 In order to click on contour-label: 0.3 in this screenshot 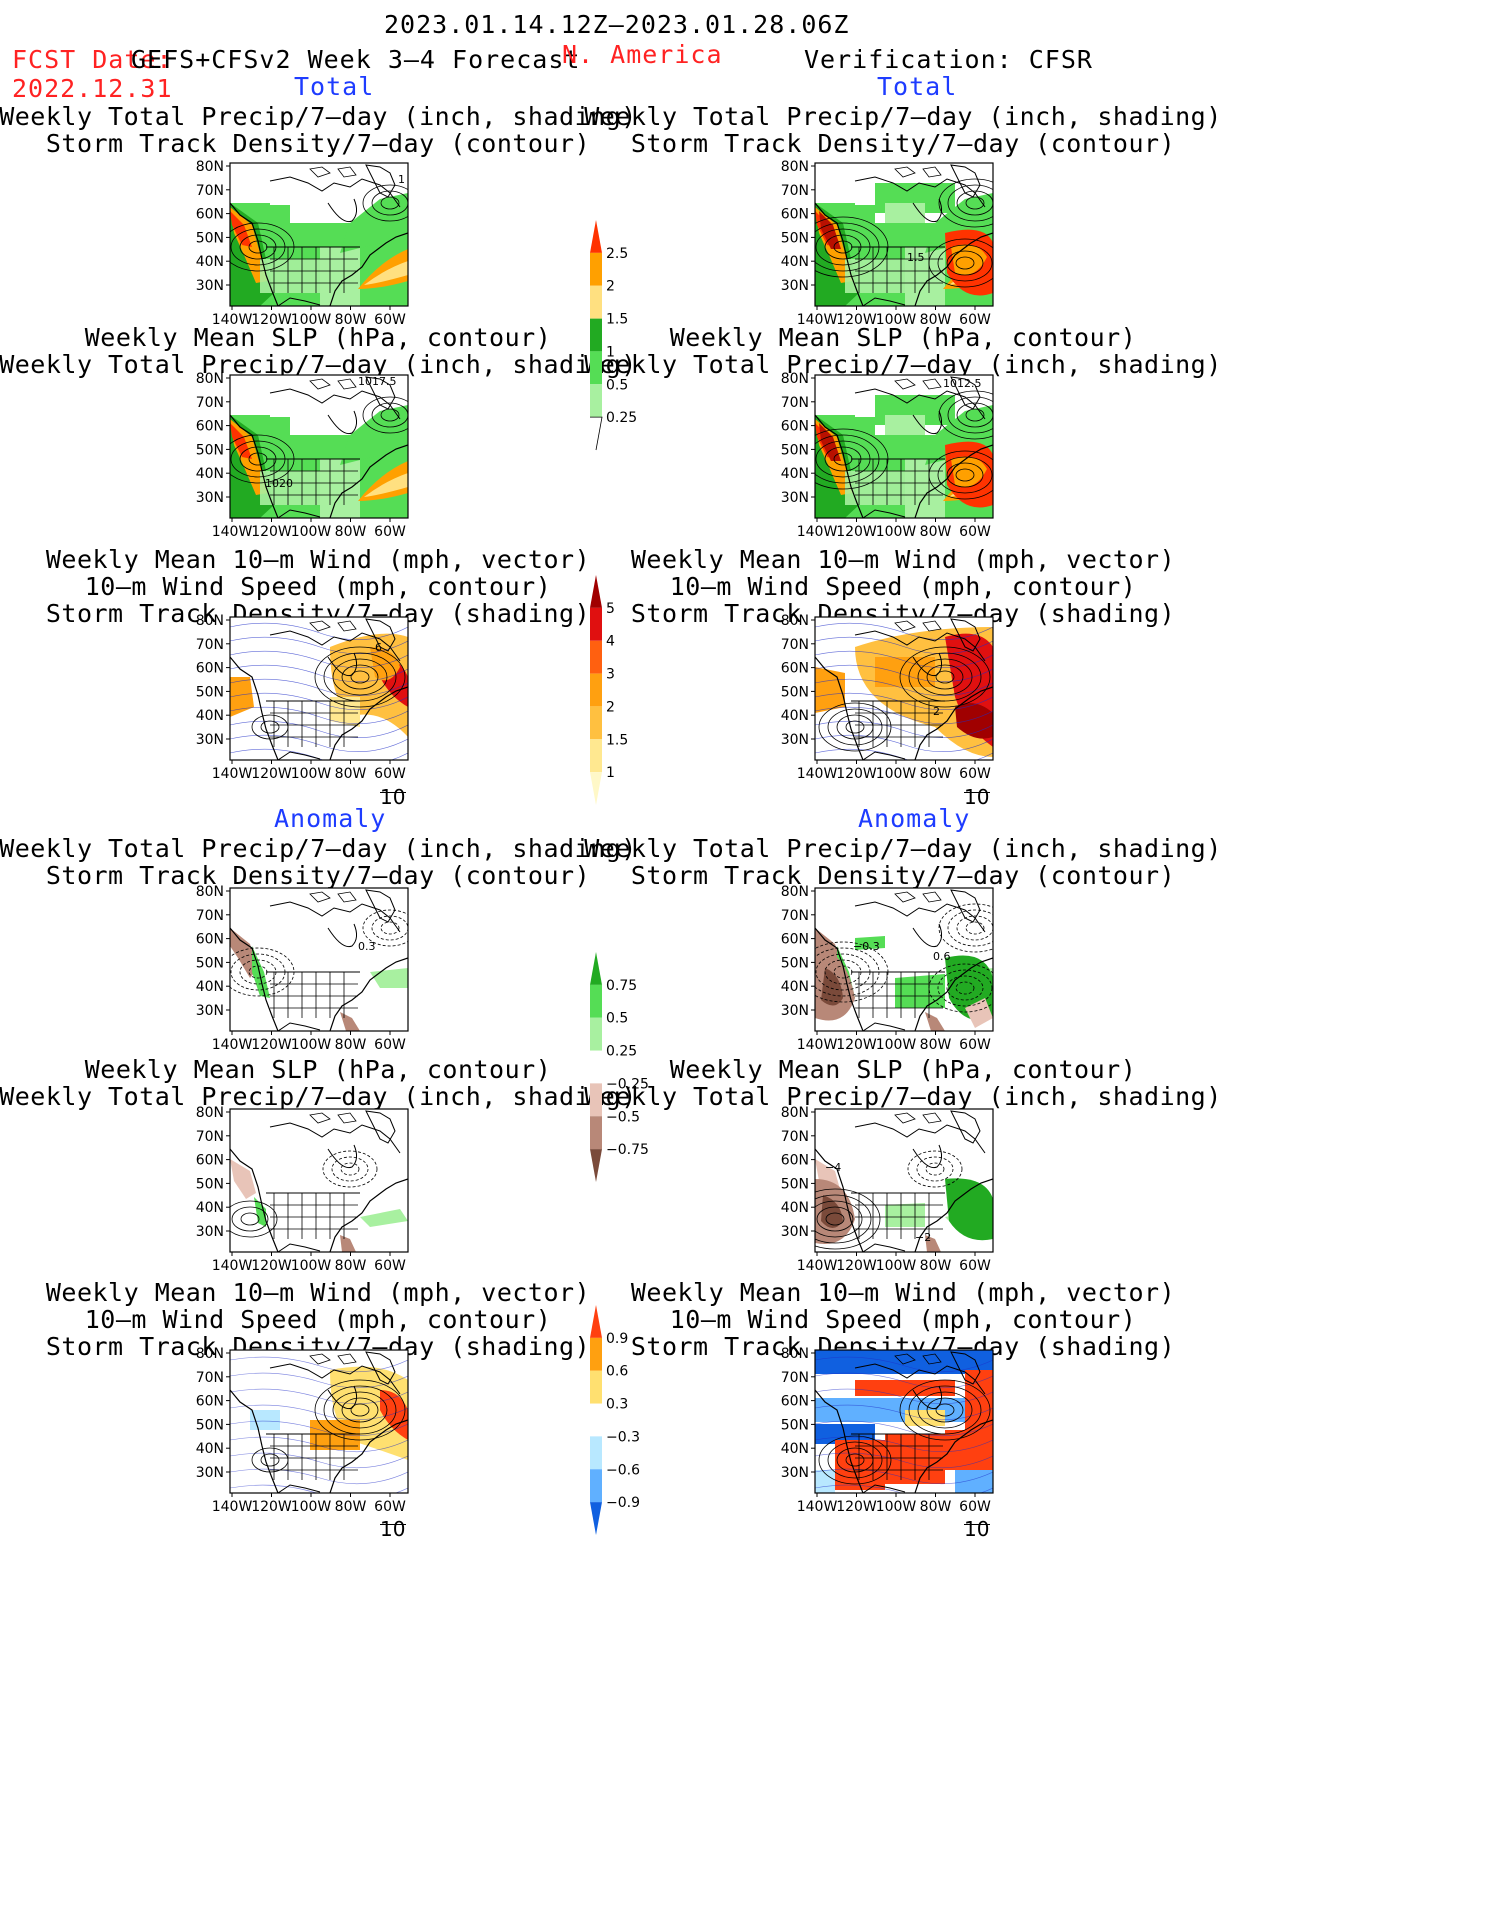, I will do `click(367, 946)`.